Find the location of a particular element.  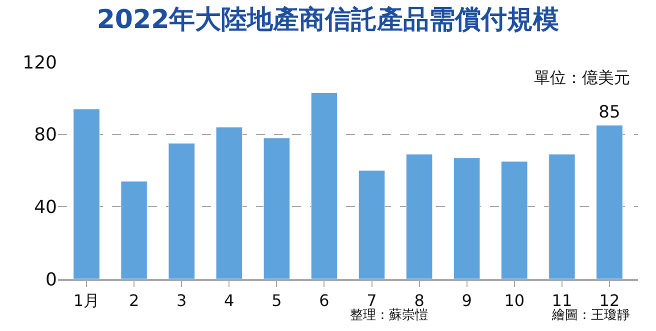

text: 整理：蘇崇愷 is located at coordinates (389, 315).